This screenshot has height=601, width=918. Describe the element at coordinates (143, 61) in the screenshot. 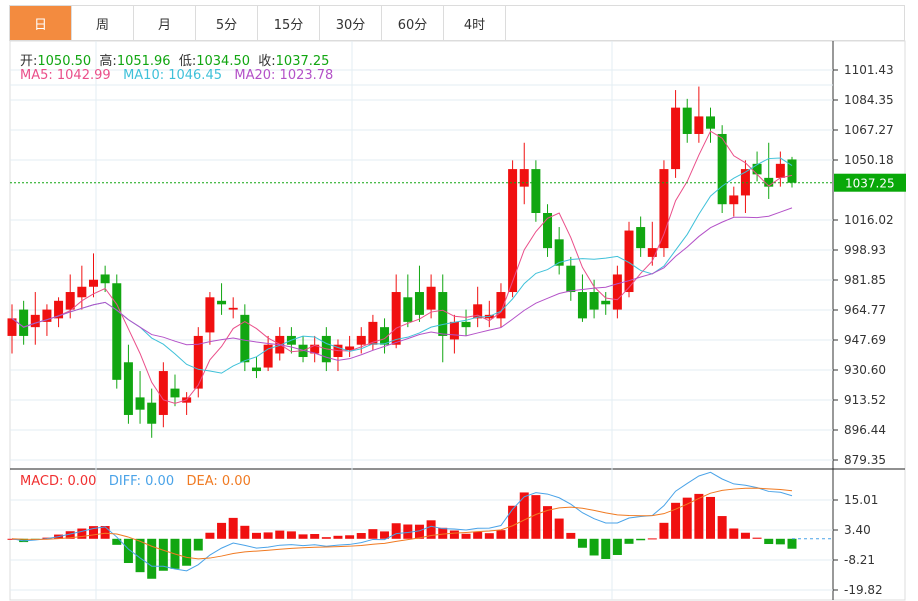

I see `high-value: 1051.96` at that location.